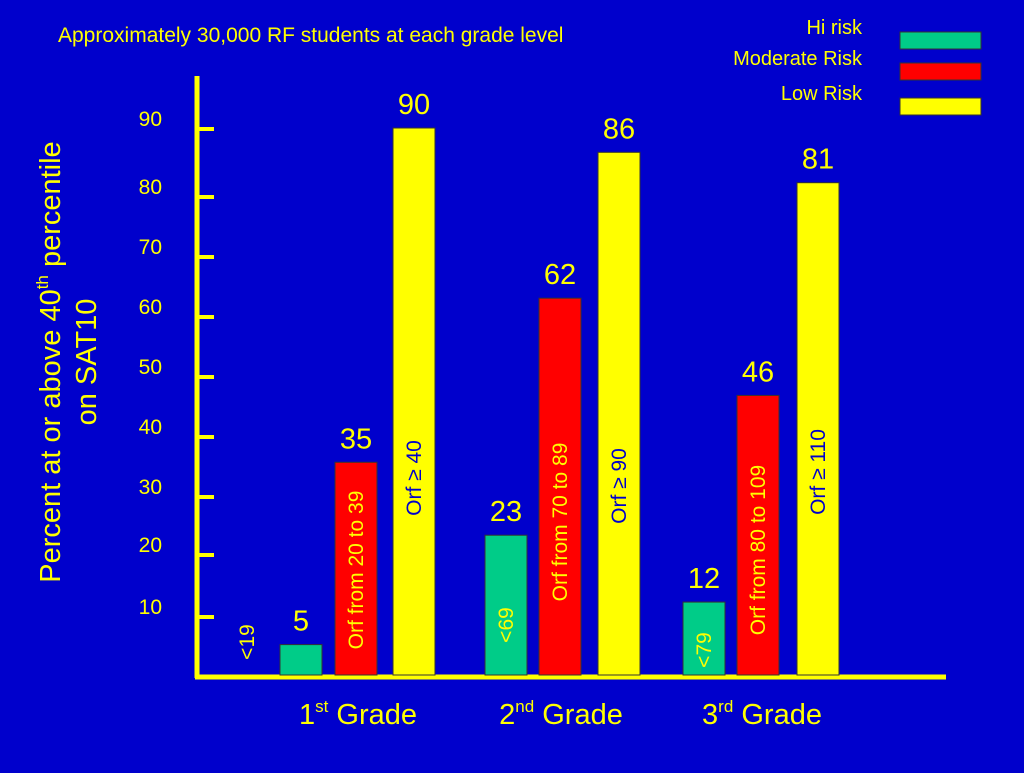 The width and height of the screenshot is (1024, 773). What do you see at coordinates (822, 94) in the screenshot?
I see `legend-label: Low Risk` at bounding box center [822, 94].